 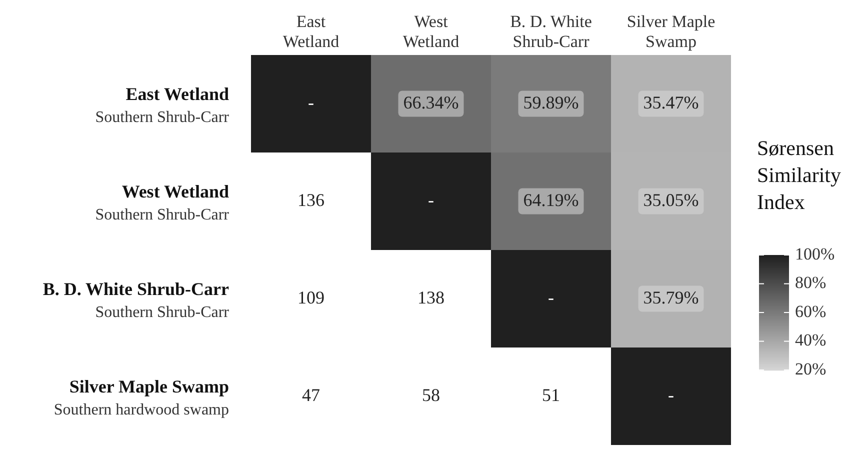 What do you see at coordinates (551, 31) in the screenshot?
I see `x-tick-label: B. D. White Shrub-Carr` at bounding box center [551, 31].